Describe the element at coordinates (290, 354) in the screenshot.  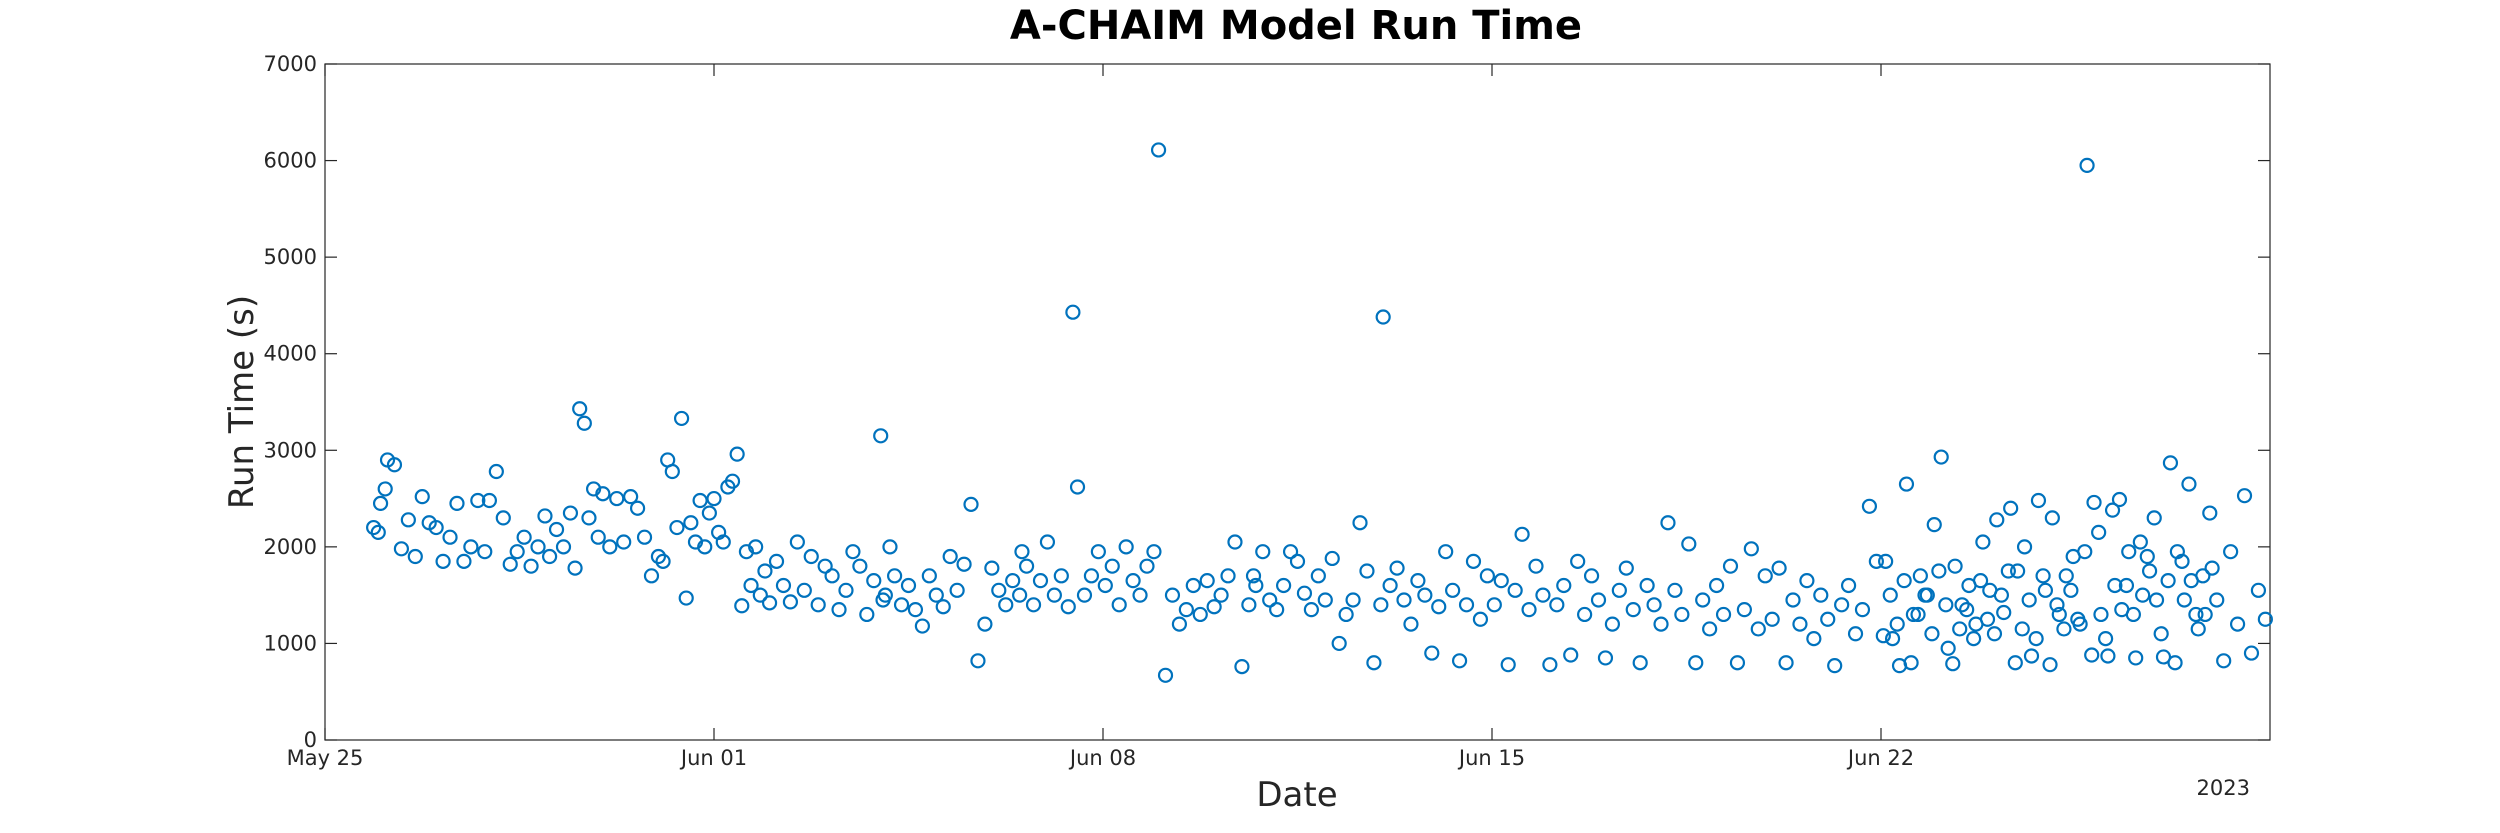
I see `y-tick-label: 4000` at that location.